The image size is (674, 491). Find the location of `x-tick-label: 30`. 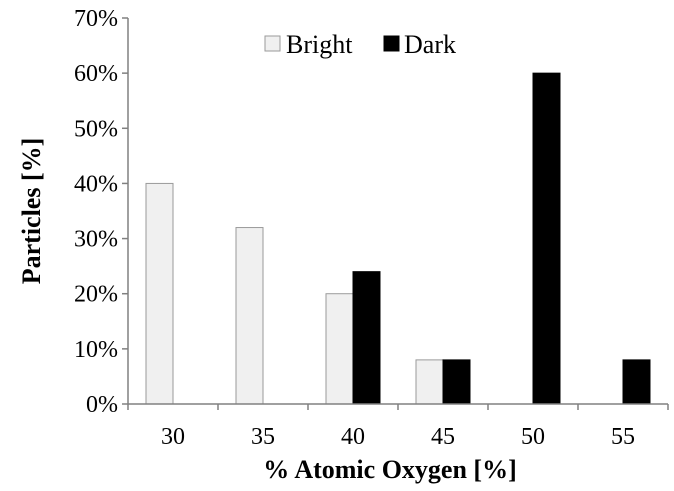

x-tick-label: 30 is located at coordinates (173, 437).